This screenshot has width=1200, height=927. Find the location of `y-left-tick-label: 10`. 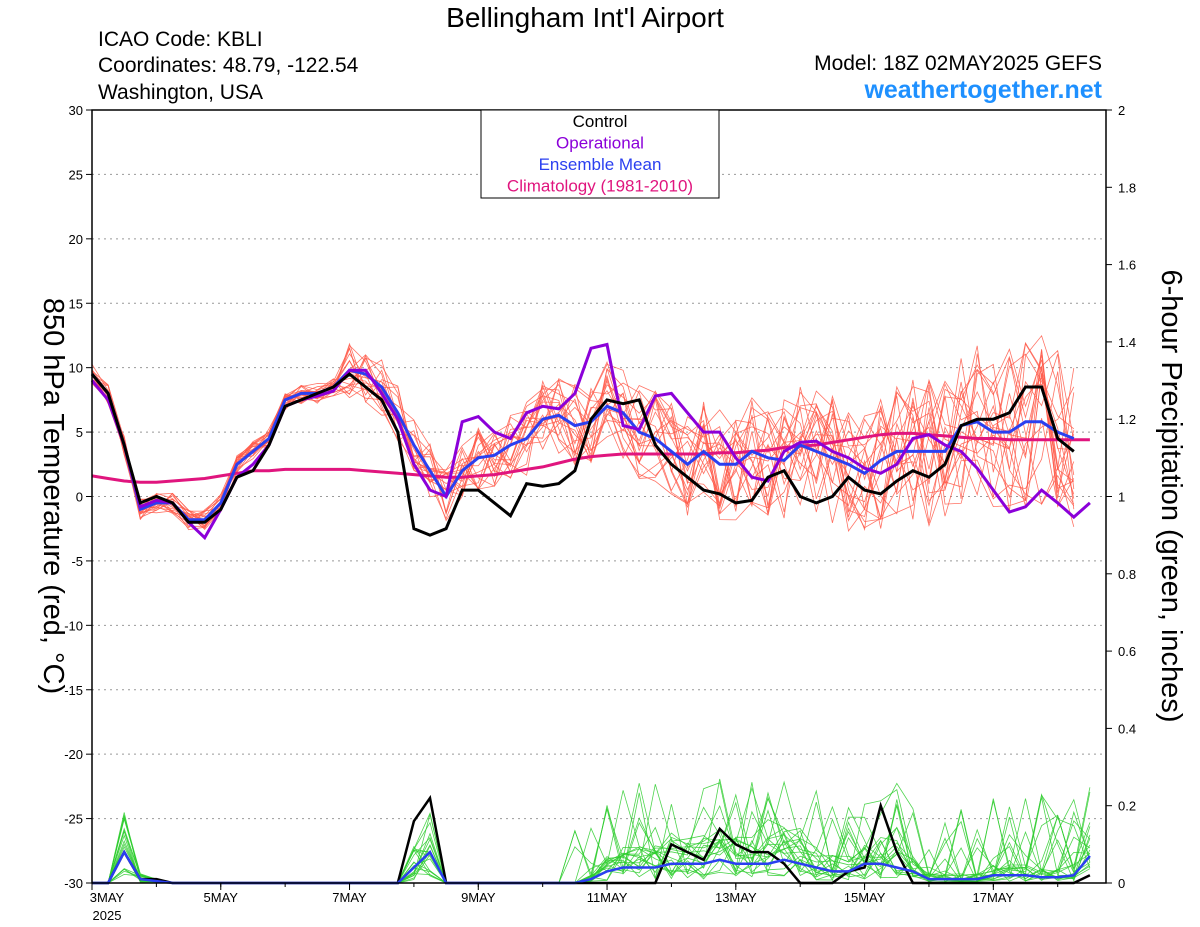

y-left-tick-label: 10 is located at coordinates (76, 368).